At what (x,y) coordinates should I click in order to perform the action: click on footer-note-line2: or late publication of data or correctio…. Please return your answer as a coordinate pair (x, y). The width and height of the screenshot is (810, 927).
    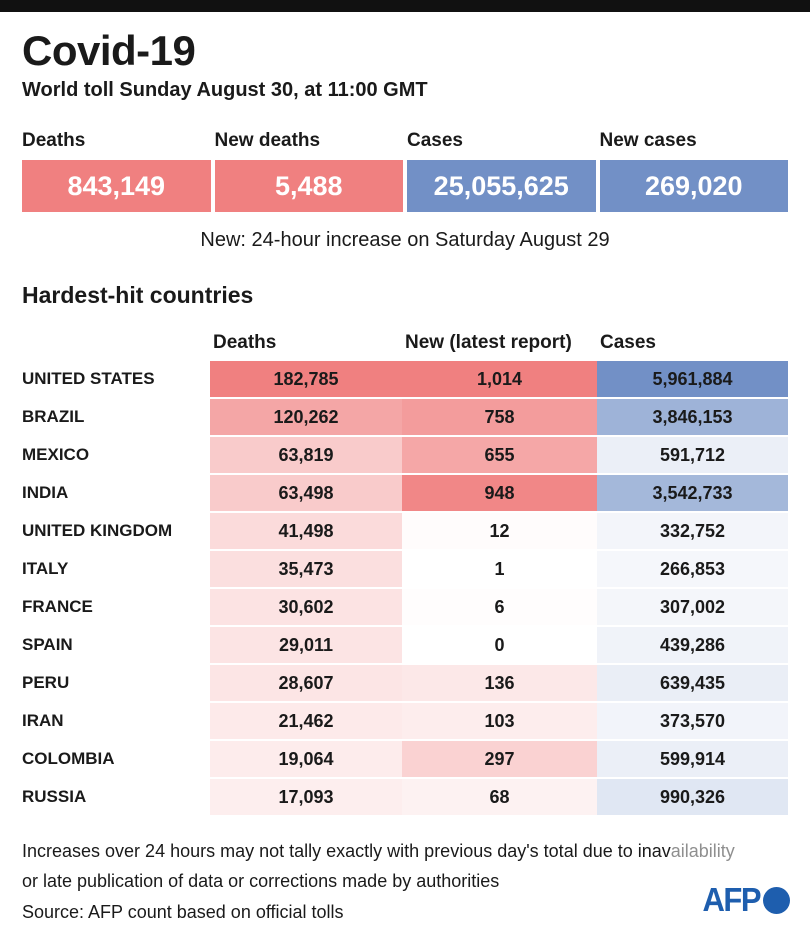
    Looking at the image, I should click on (261, 881).